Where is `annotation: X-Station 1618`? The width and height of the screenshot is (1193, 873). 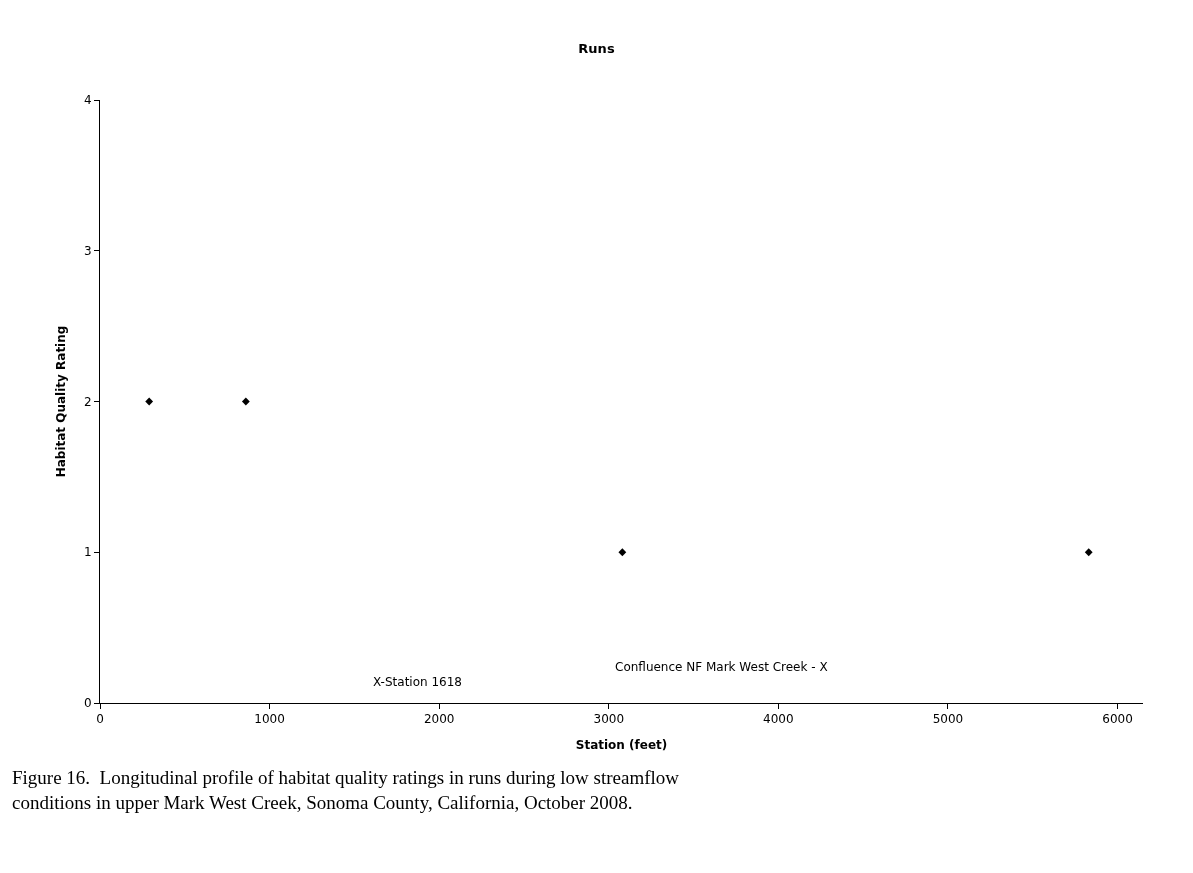 annotation: X-Station 1618 is located at coordinates (417, 682).